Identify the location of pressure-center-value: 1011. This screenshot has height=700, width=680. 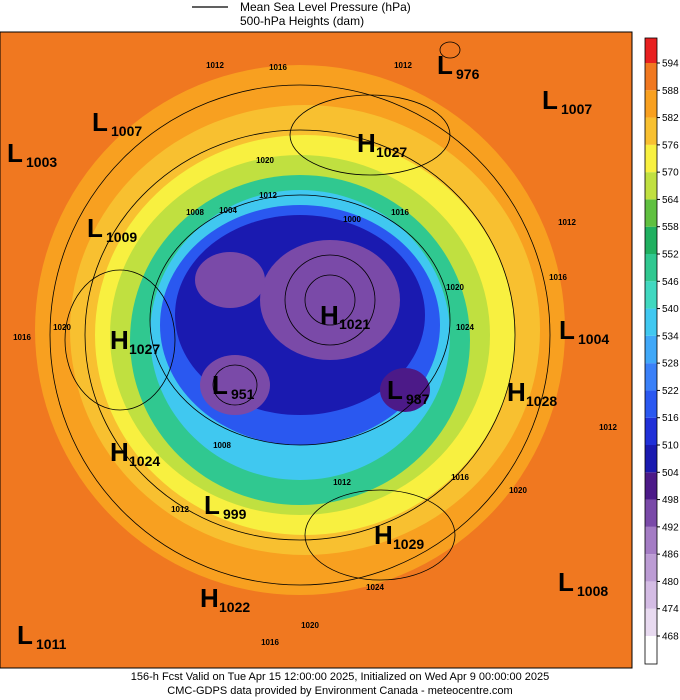
(51, 644).